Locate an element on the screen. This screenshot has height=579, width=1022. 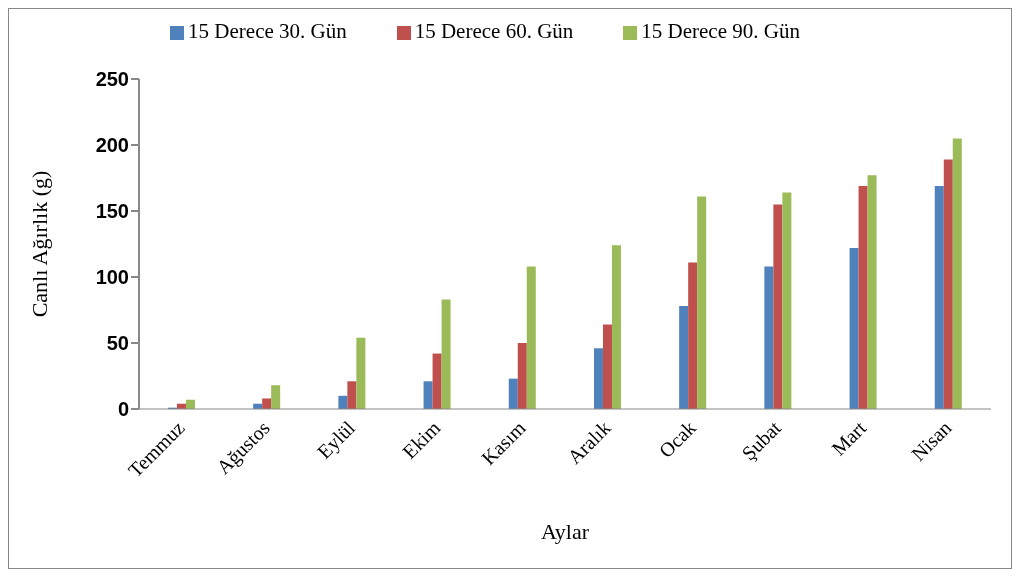
legend-label: 15 Derece 30. Gün is located at coordinates (267, 31).